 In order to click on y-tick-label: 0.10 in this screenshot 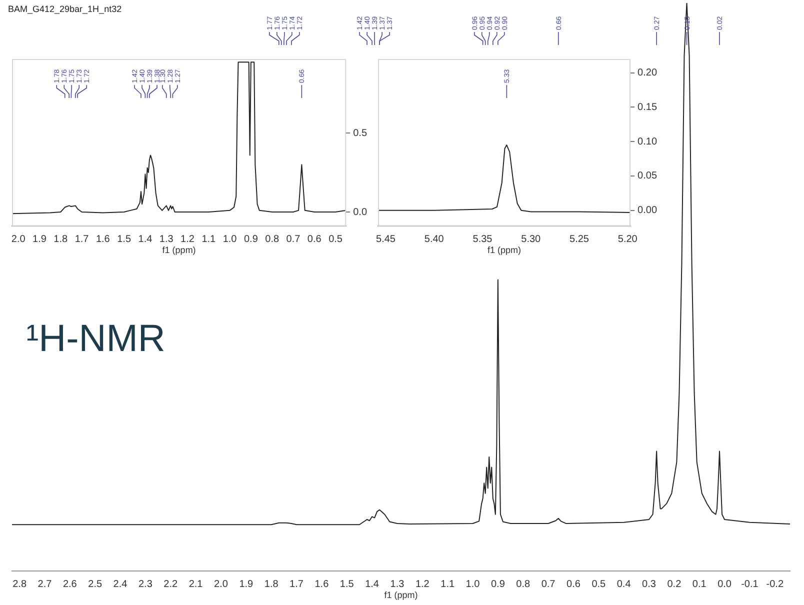, I will do `click(648, 142)`.